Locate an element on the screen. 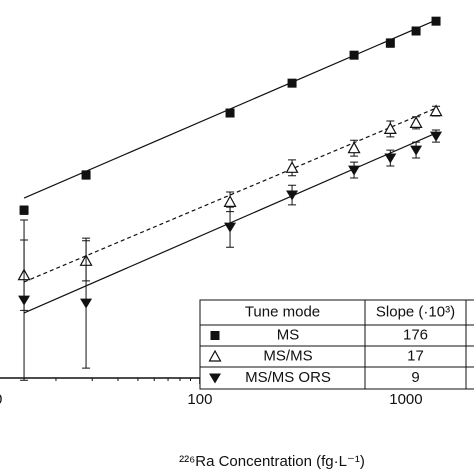  x-tick-label: 100 is located at coordinates (199, 399).